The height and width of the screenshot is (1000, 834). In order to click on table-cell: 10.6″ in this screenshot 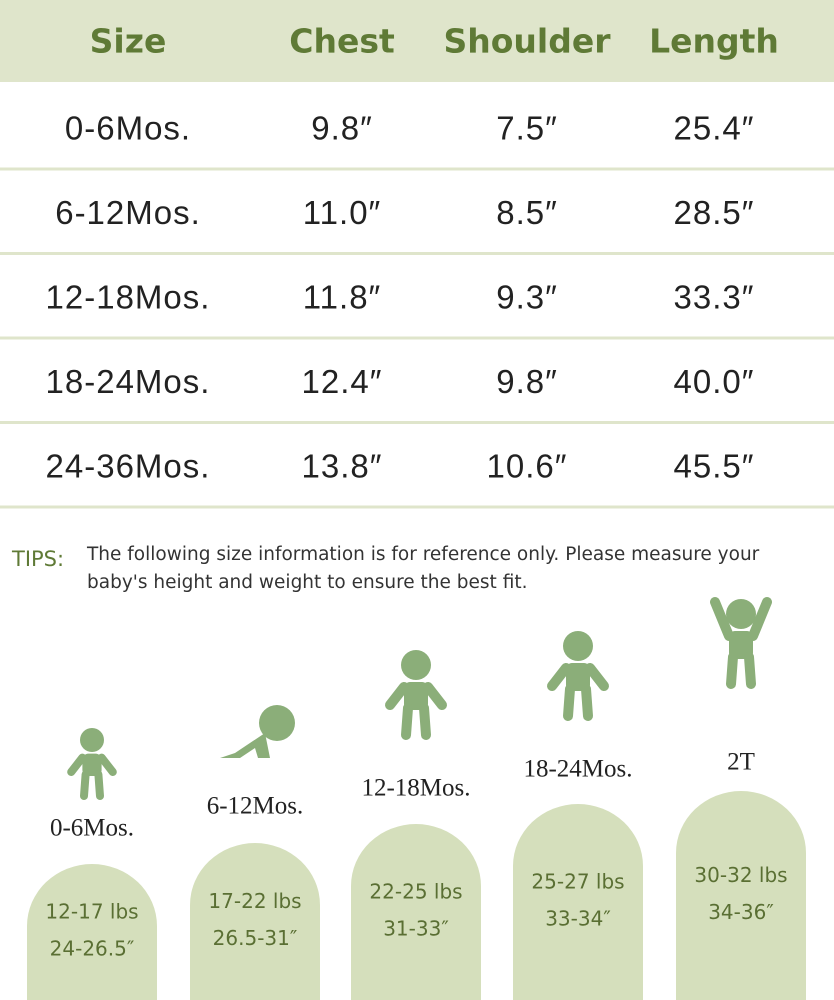, I will do `click(527, 466)`.